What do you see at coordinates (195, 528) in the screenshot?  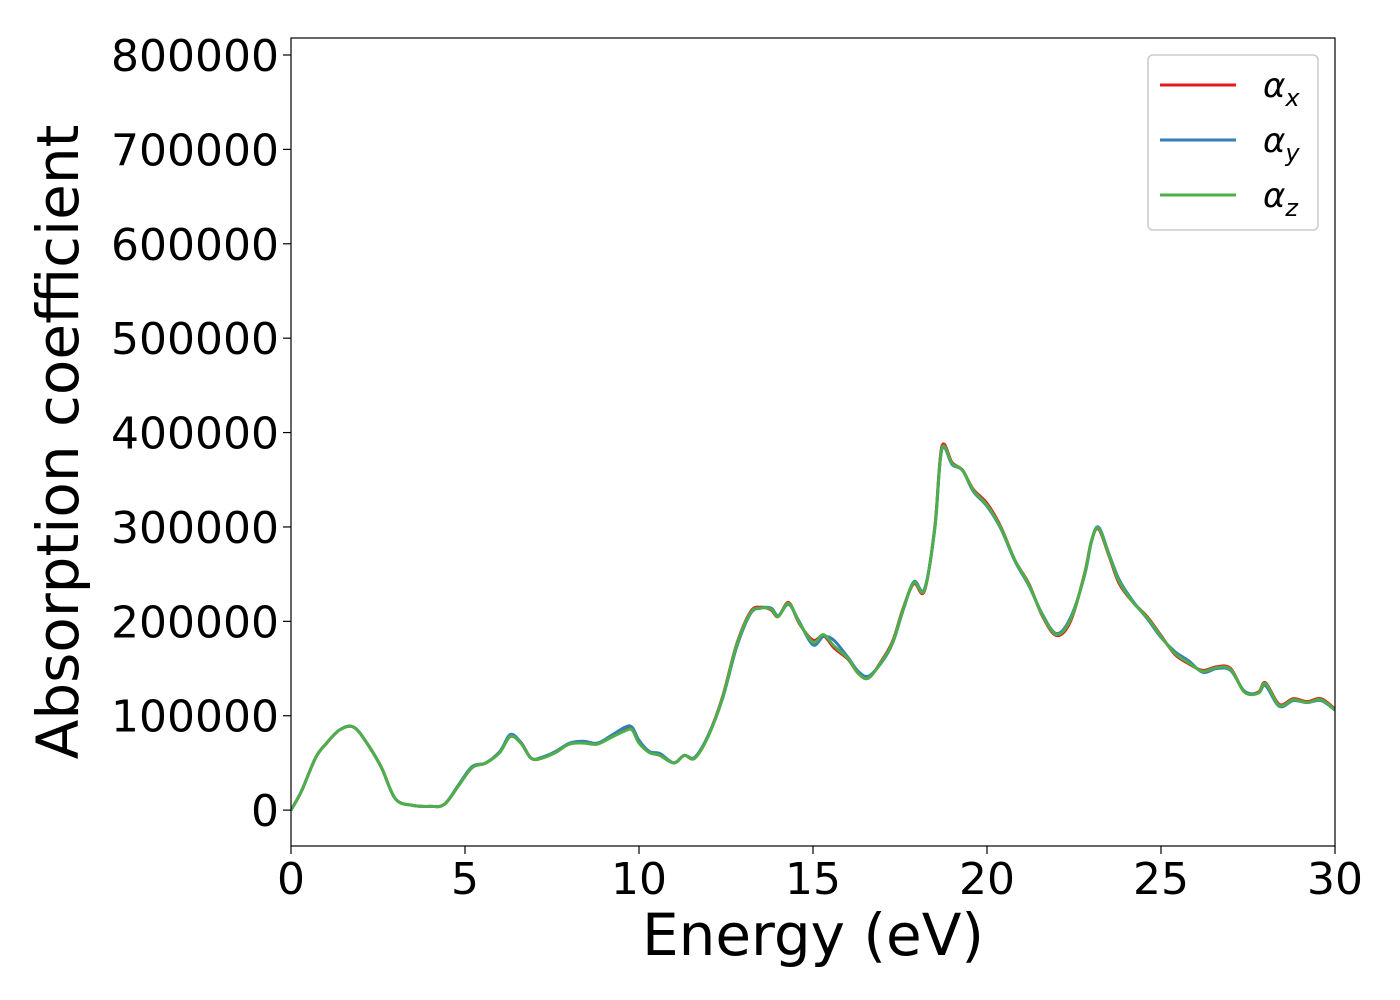 I see `y-tick-label: 300000` at bounding box center [195, 528].